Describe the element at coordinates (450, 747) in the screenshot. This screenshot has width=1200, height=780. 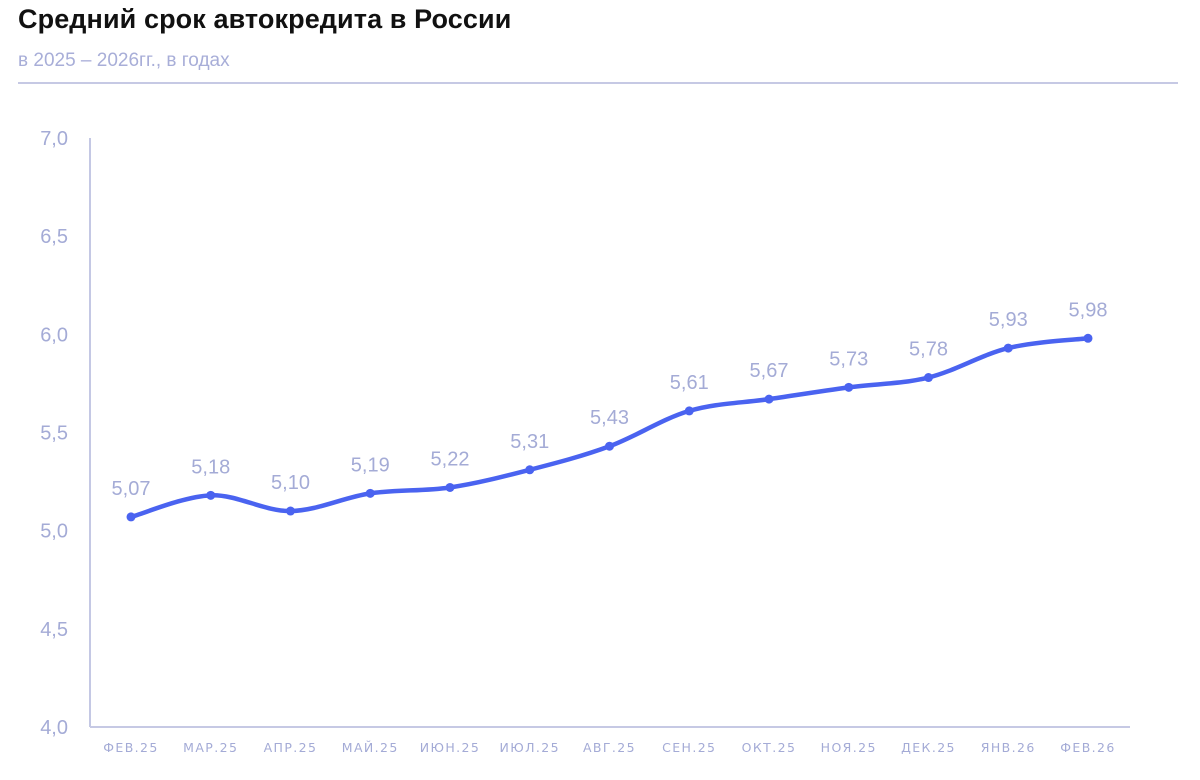
I see `x-tick-label: ИЮН.25` at that location.